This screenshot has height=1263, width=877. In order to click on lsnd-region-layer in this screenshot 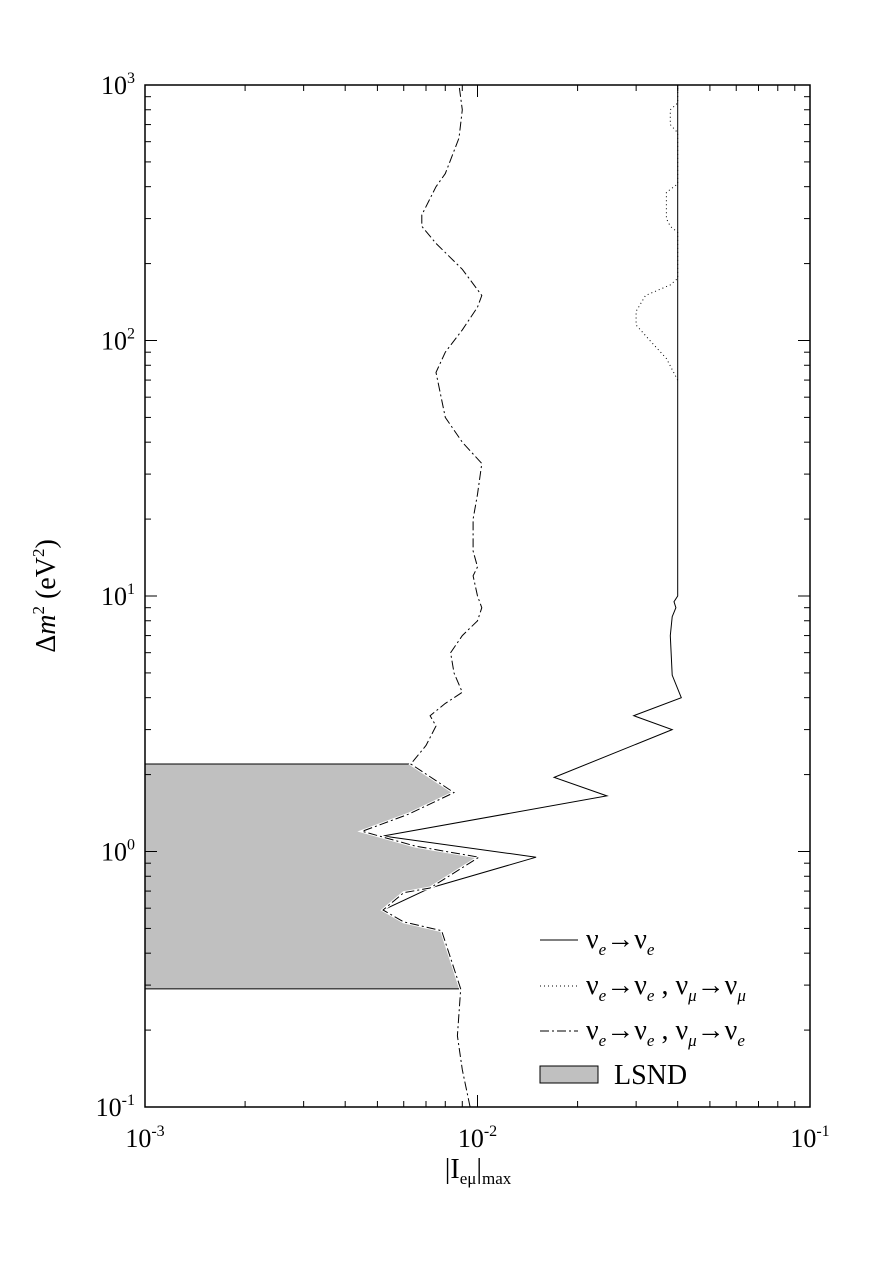, I will do `click(312, 876)`.